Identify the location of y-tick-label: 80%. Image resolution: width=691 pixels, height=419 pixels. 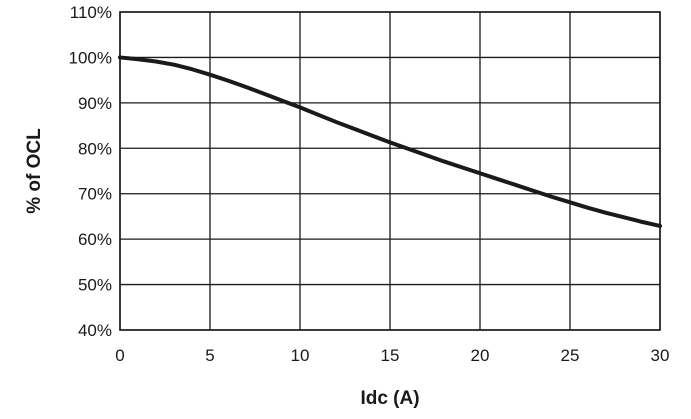
(95, 148).